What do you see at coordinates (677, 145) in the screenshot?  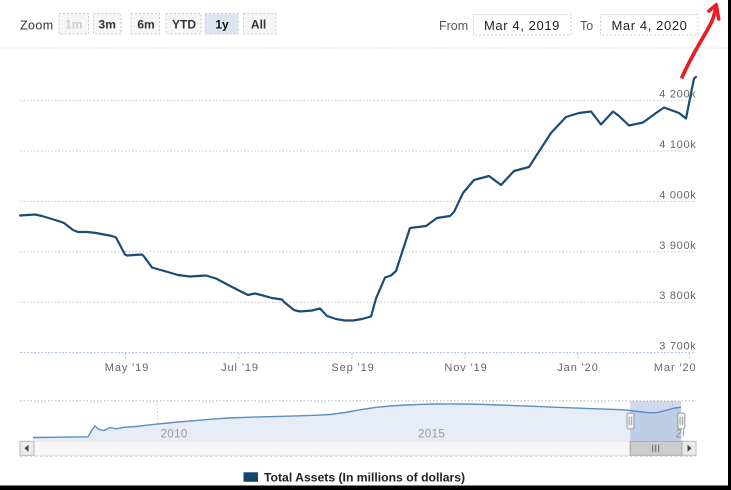 I see `svg-text: 4 100k` at bounding box center [677, 145].